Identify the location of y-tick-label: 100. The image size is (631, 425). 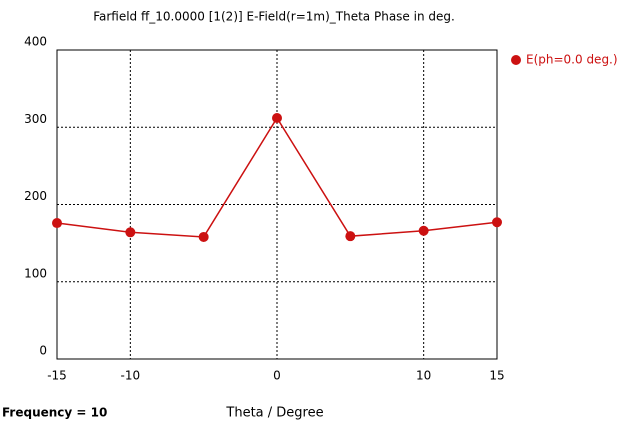
(35, 273).